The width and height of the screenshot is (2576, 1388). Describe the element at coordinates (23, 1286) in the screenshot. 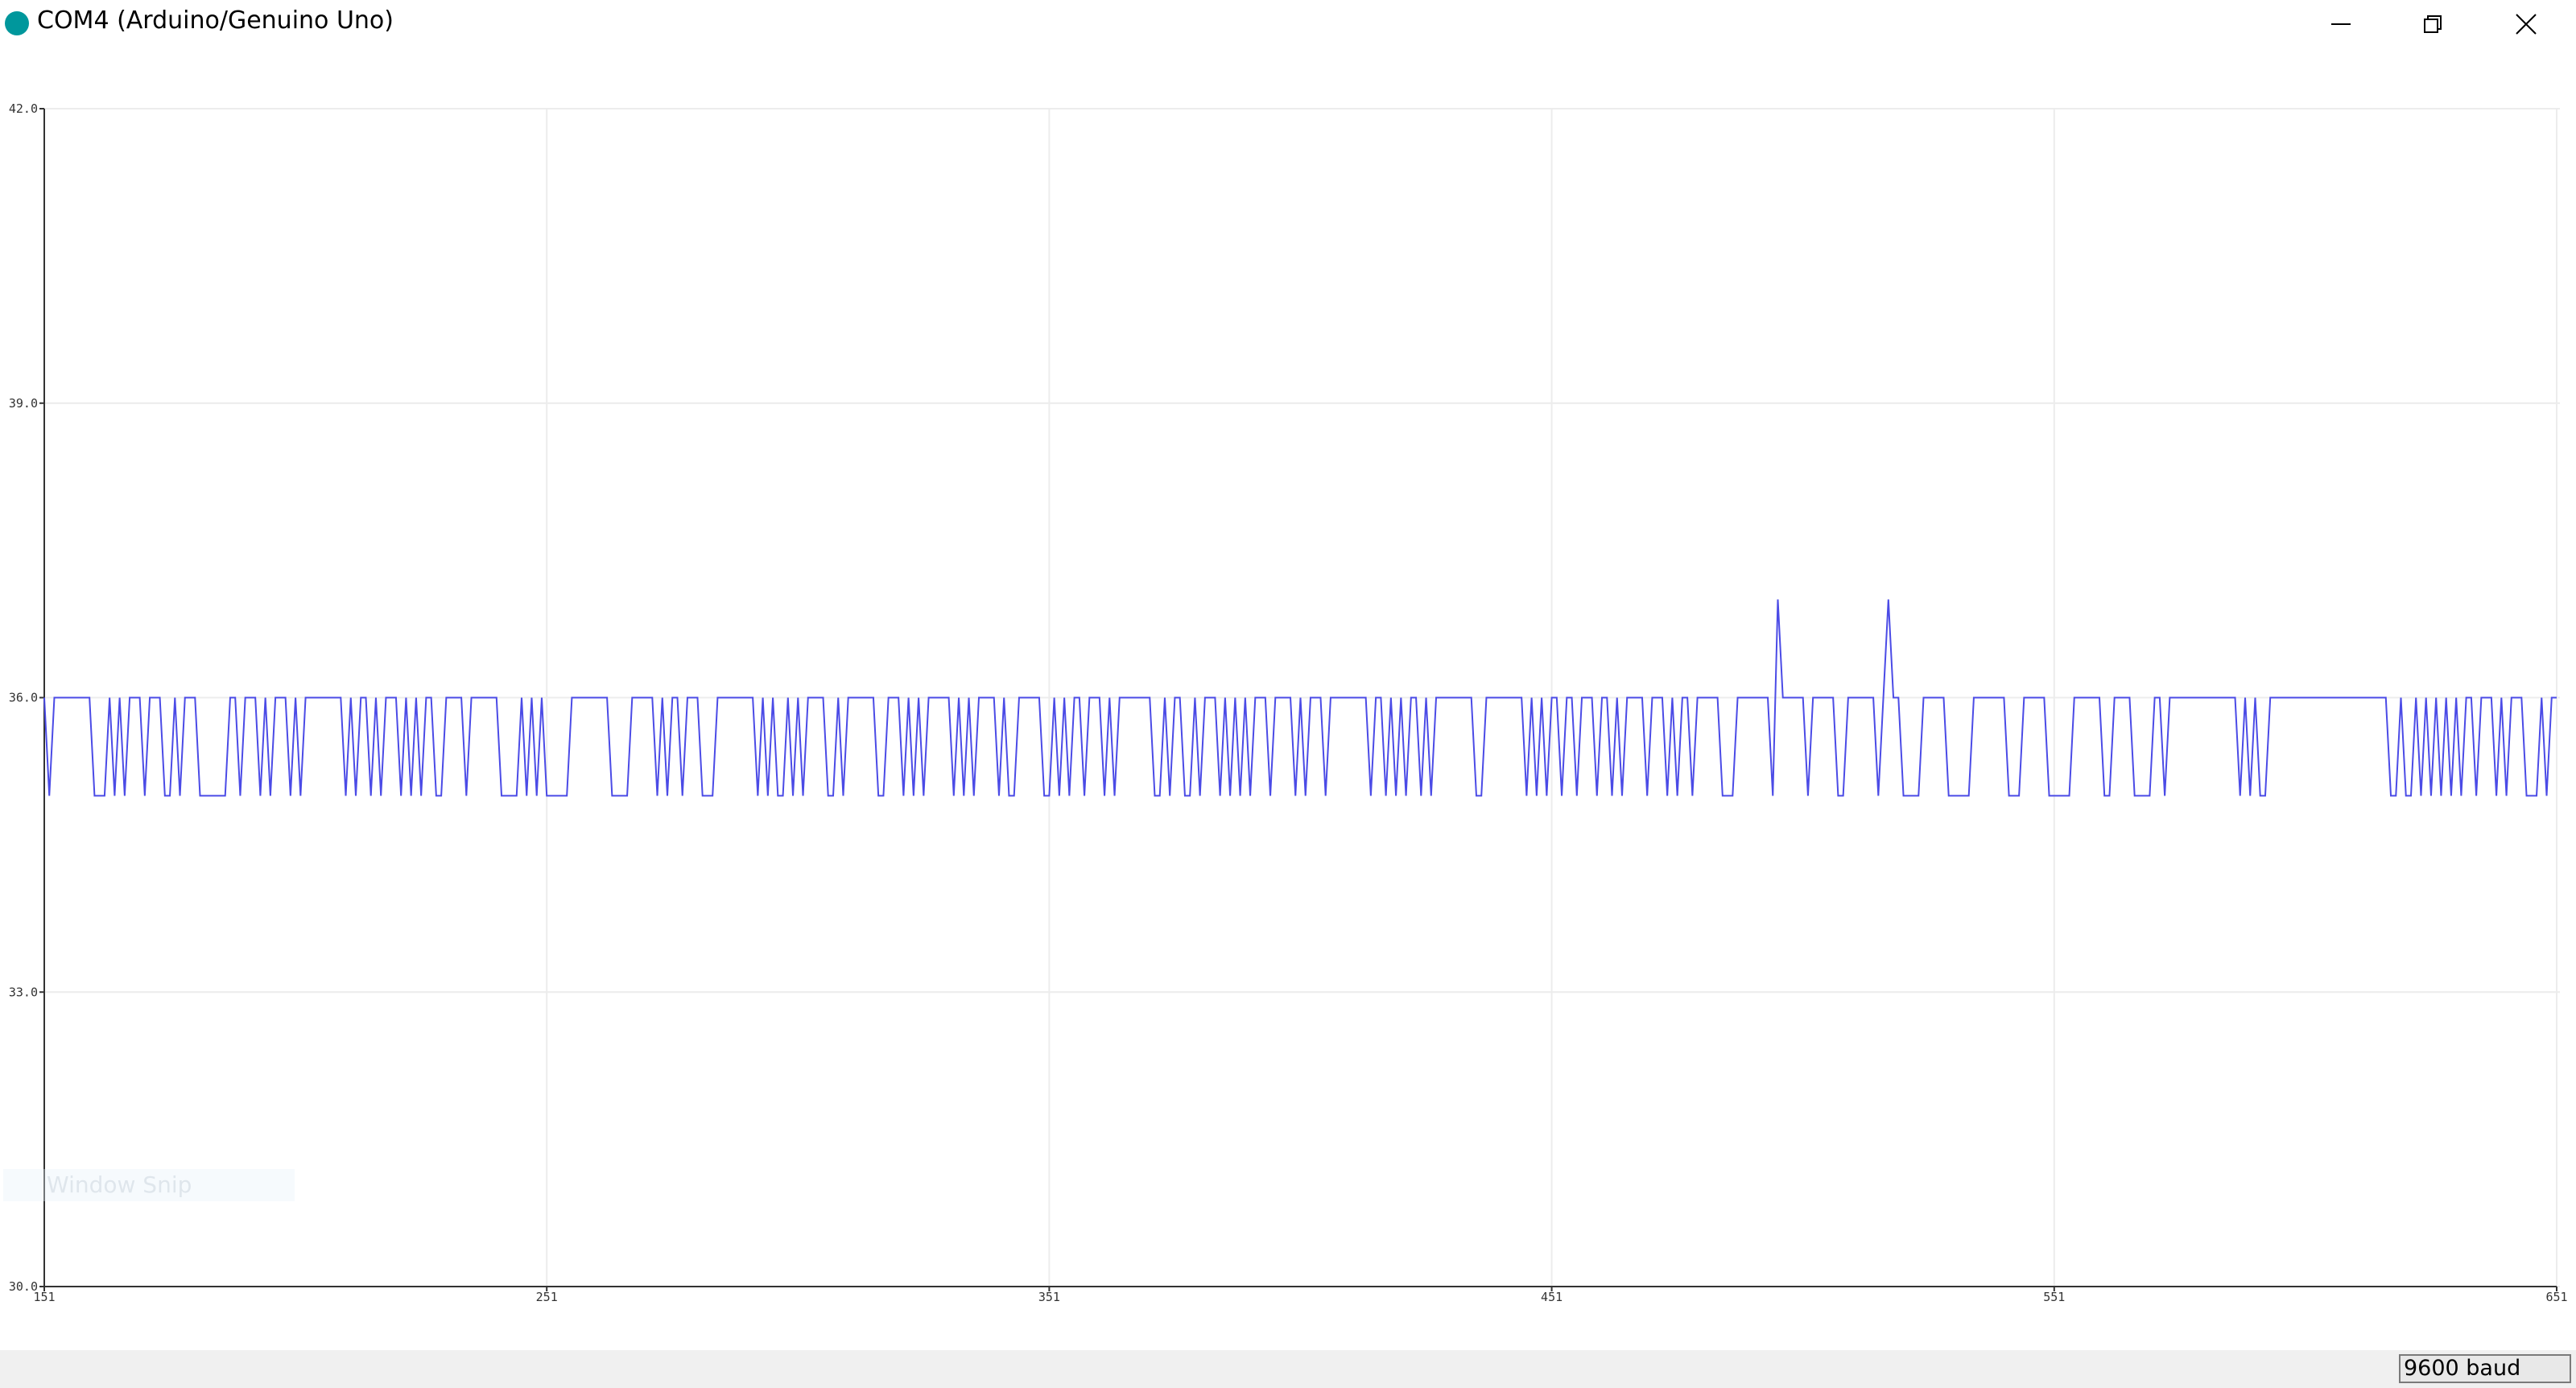

I see `y-tick-label: 30.0` at that location.